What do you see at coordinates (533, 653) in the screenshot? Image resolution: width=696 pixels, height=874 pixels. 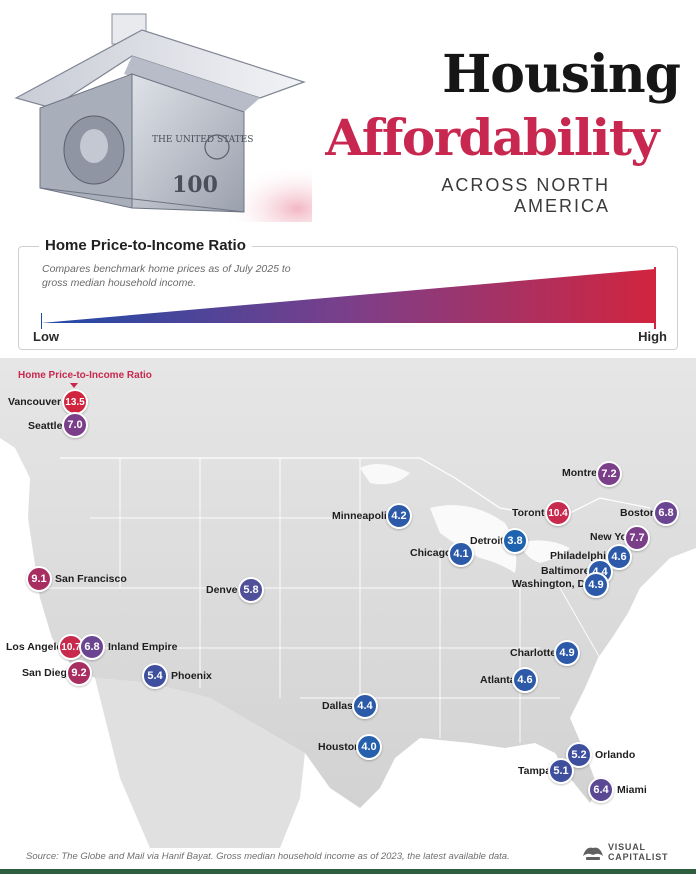 I see `city-name-charlotte: Charlotte` at bounding box center [533, 653].